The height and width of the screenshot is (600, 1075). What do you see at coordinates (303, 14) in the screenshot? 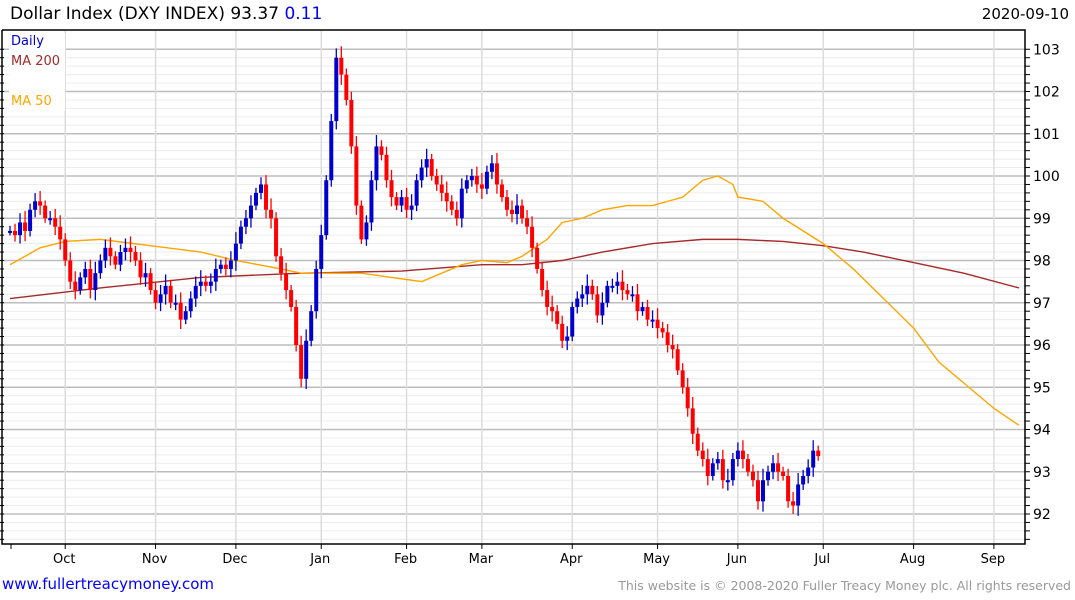
I see `price-change: 0.11` at bounding box center [303, 14].